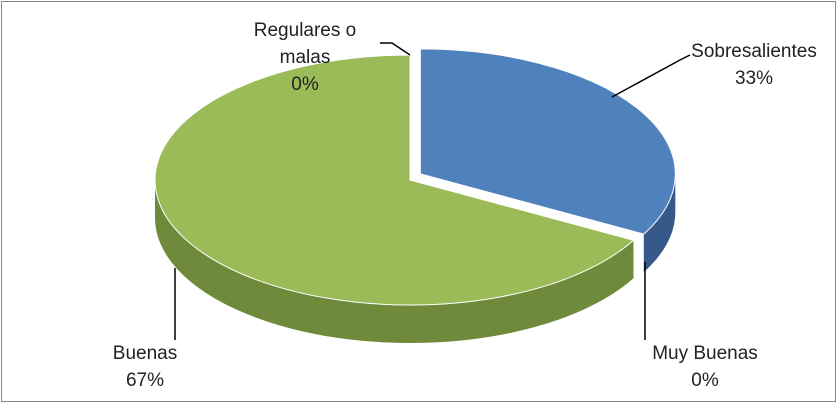 Image resolution: width=837 pixels, height=403 pixels. Describe the element at coordinates (705, 353) in the screenshot. I see `category-label: Muy Buenas` at that location.